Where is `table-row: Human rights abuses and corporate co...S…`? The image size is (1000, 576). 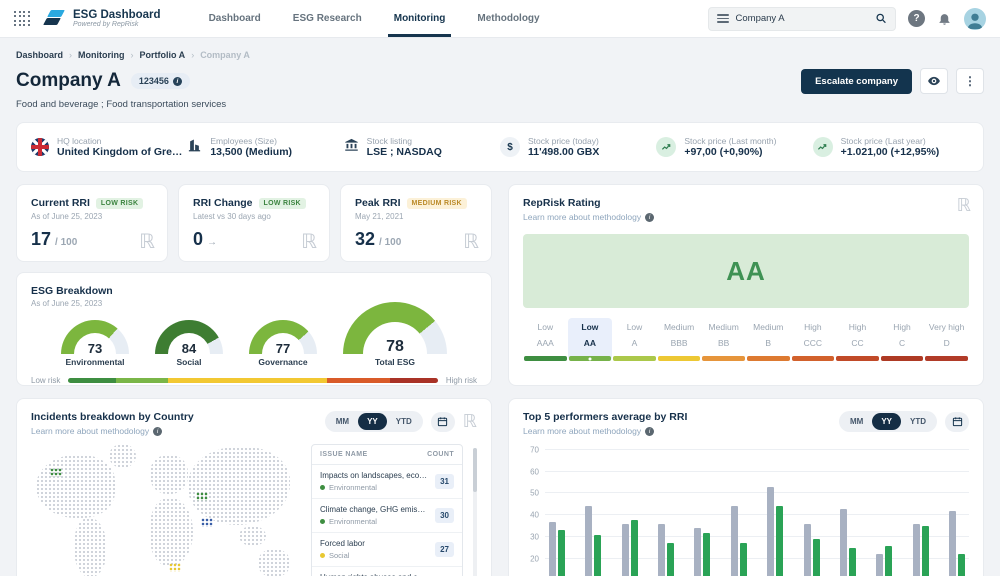 table-row: Human rights abuses and corporate co...S… is located at coordinates (387, 571).